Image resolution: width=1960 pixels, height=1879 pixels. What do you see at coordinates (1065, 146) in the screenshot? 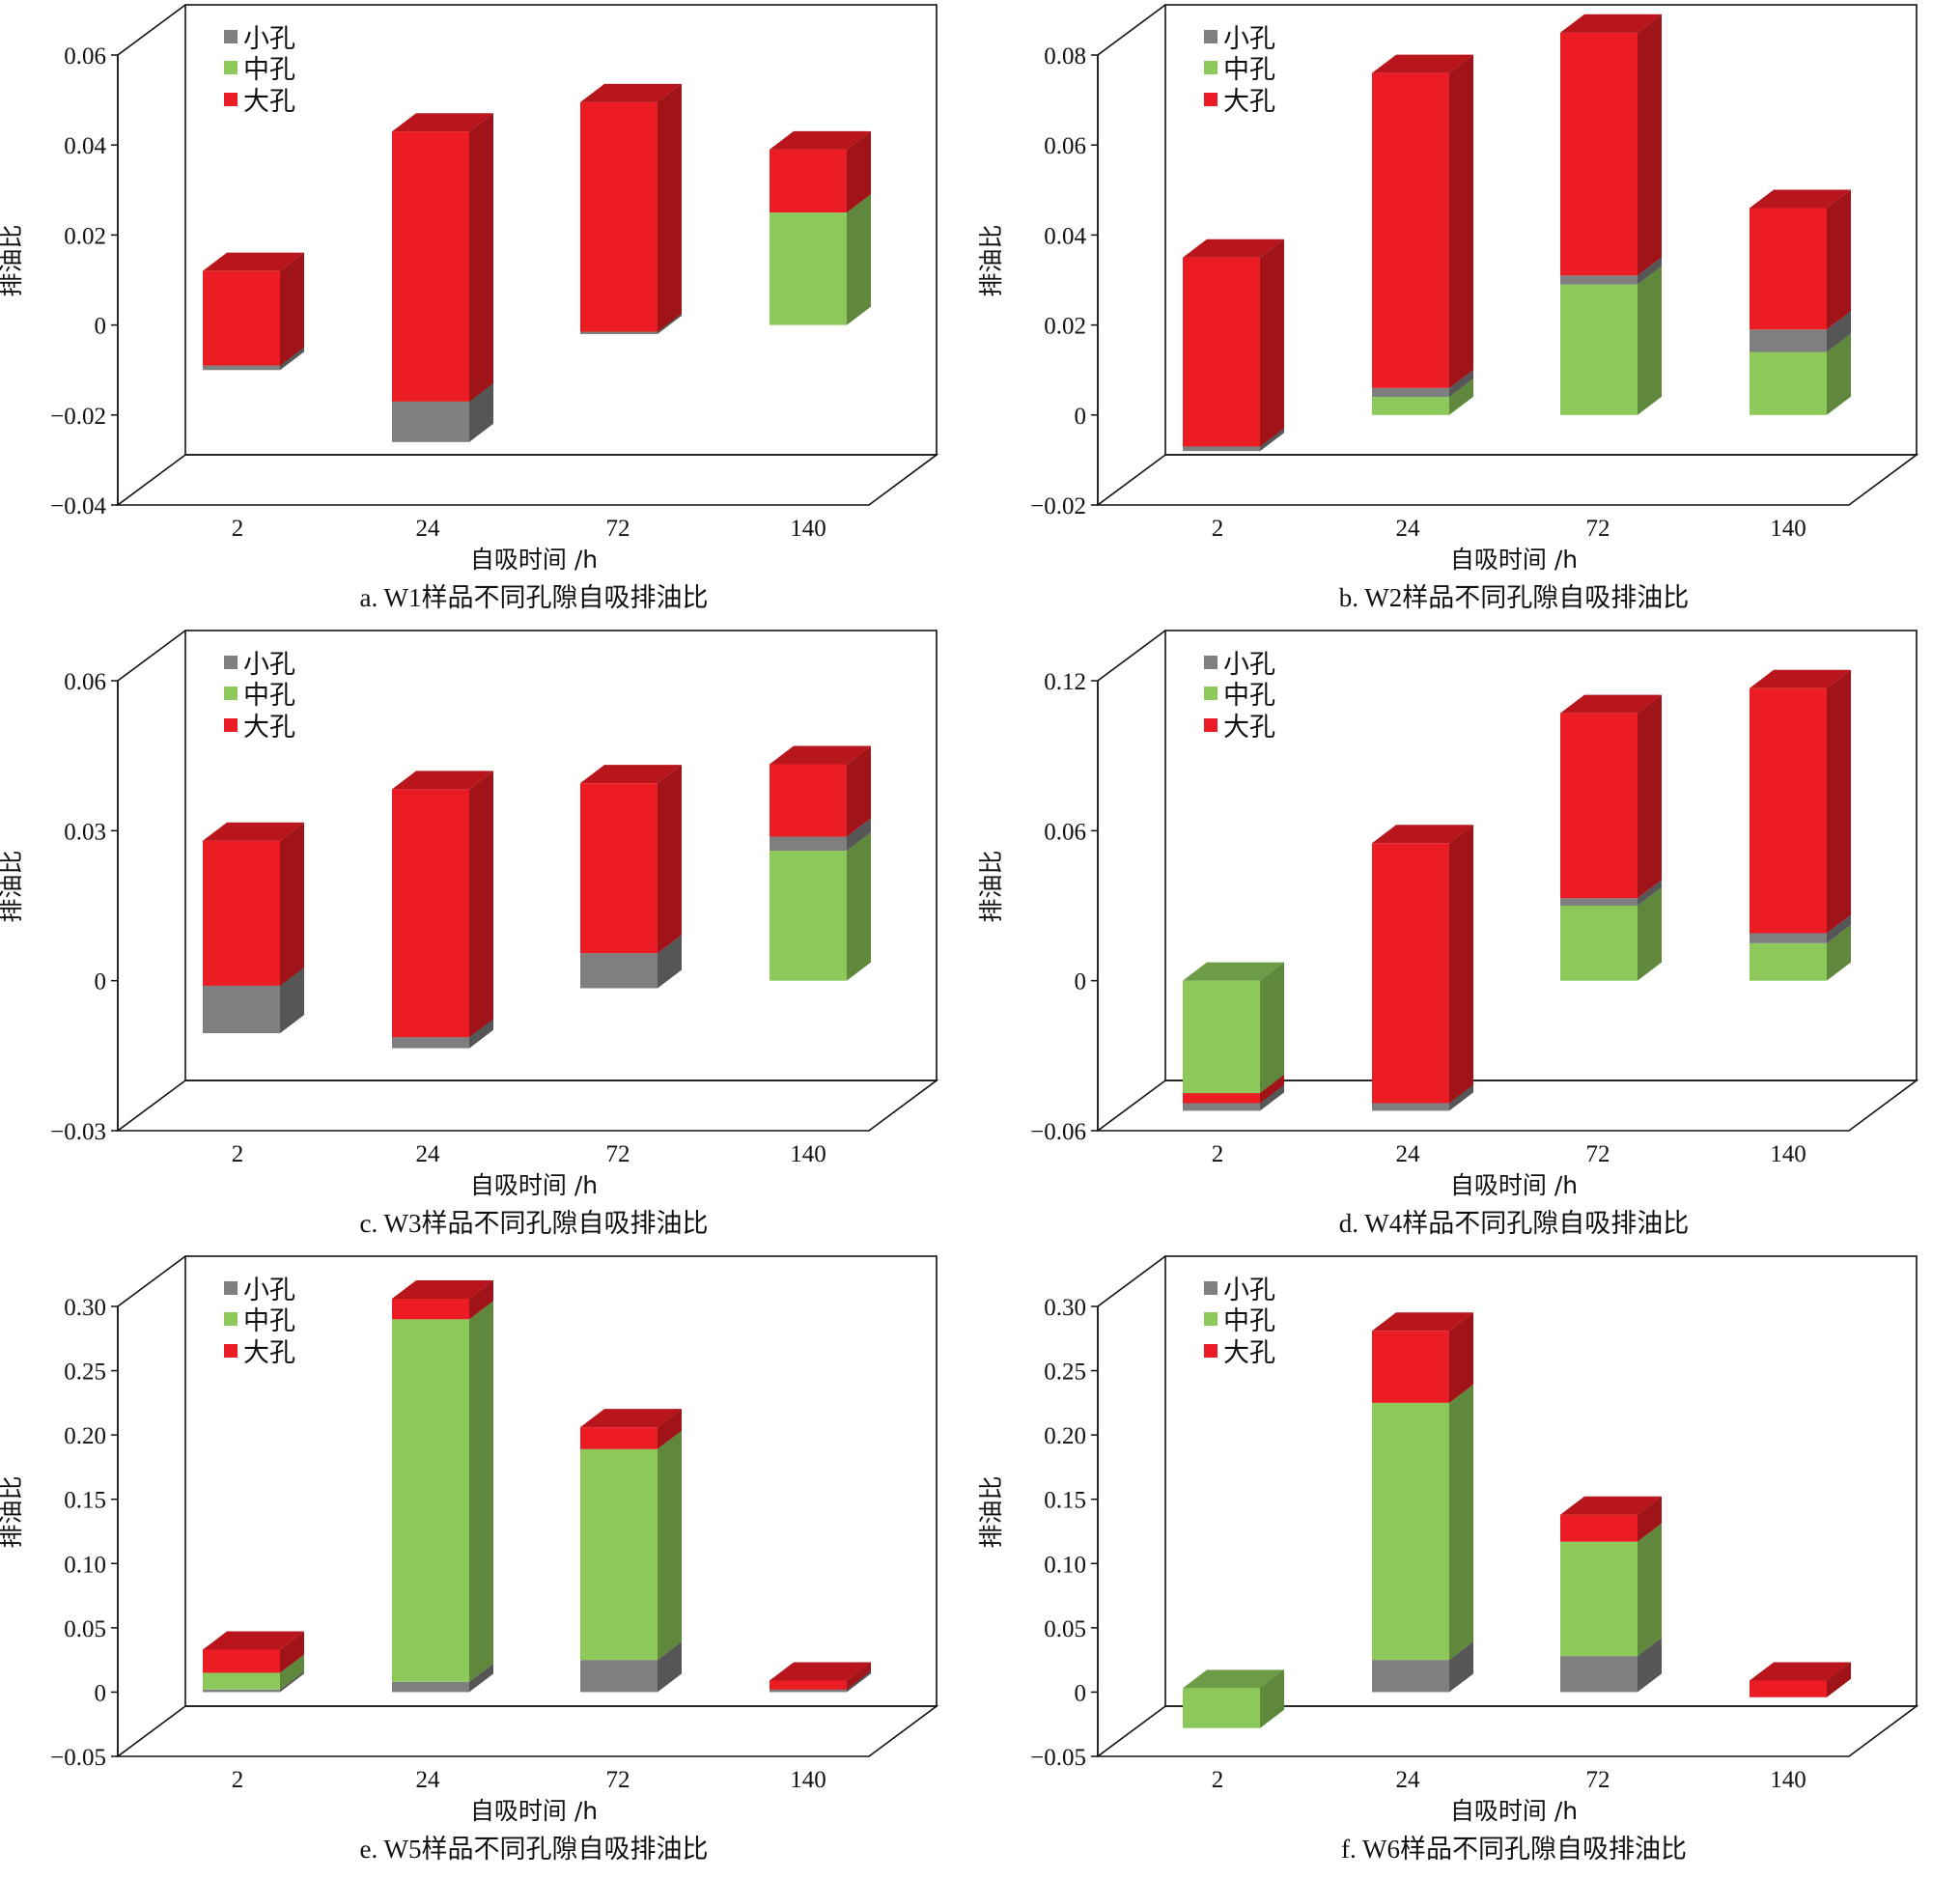
I see `y-tick-label: 0.06` at bounding box center [1065, 146].